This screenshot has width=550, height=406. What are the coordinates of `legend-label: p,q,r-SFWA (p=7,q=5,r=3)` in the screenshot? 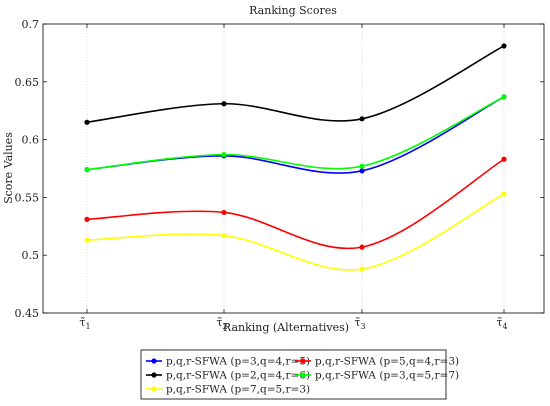 It's located at (238, 390).